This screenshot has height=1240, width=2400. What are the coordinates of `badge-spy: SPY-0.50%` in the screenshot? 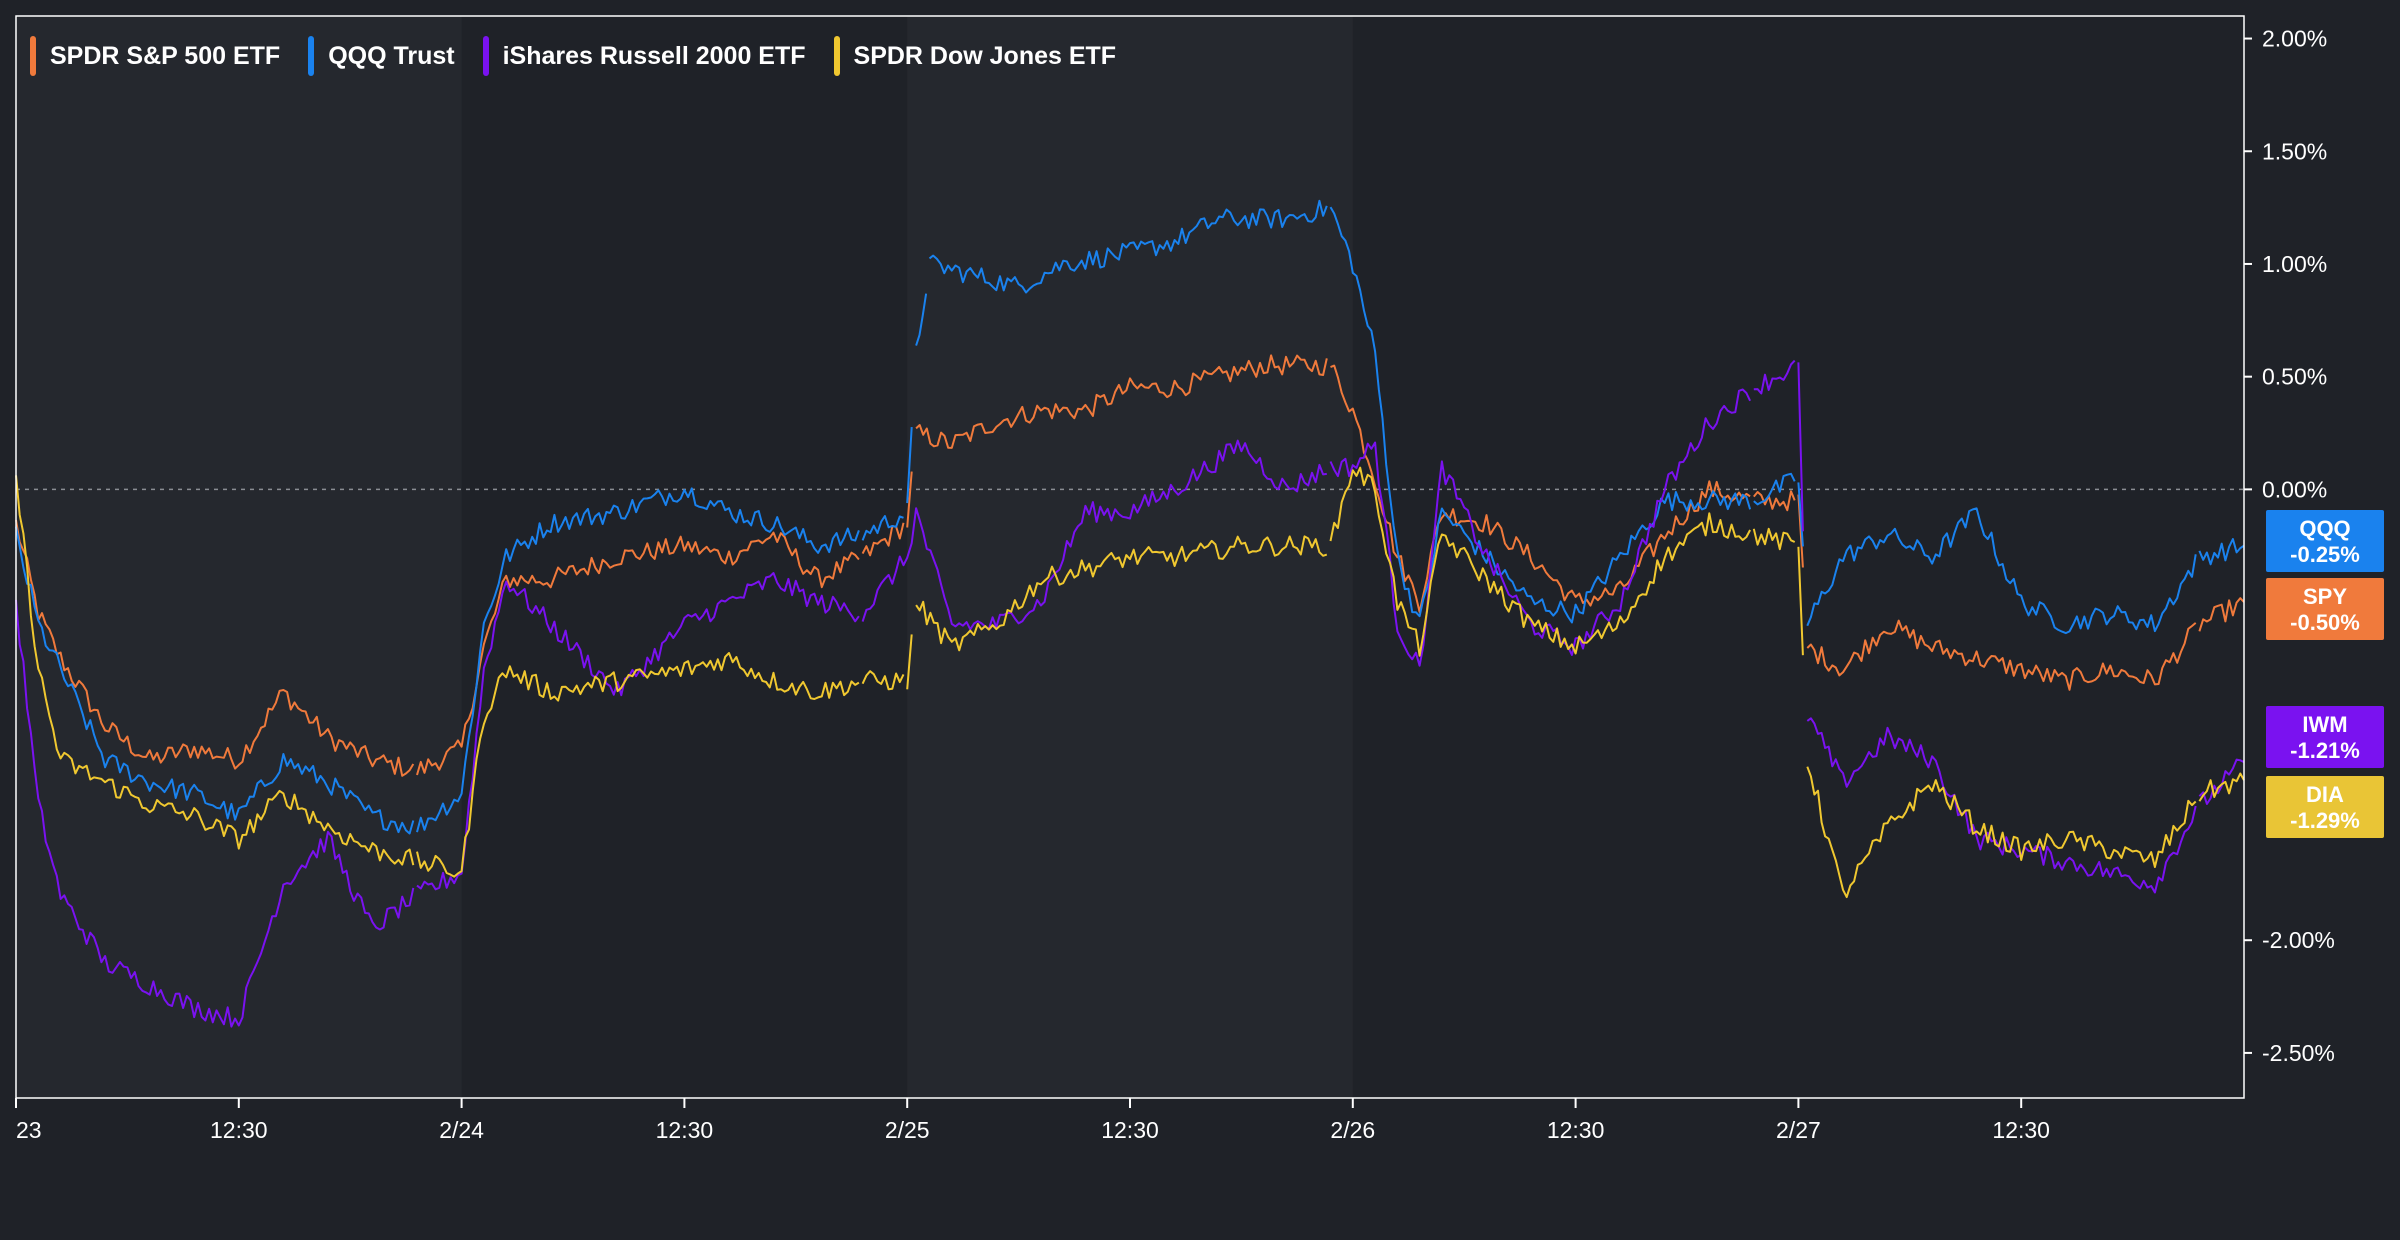 It's located at (2325, 609).